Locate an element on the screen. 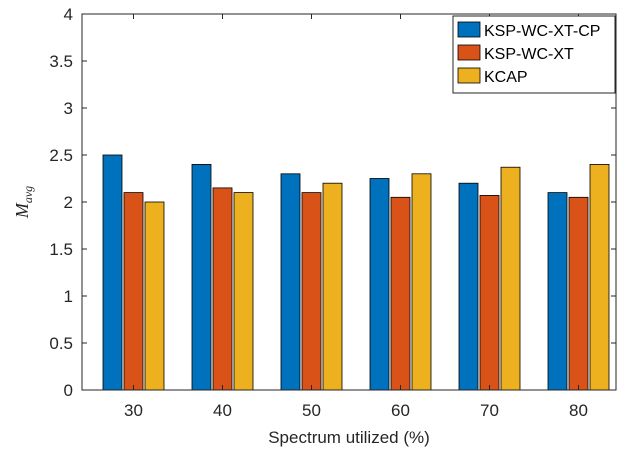 The height and width of the screenshot is (454, 632). y-axis-label-sub: avg is located at coordinates (28, 194).